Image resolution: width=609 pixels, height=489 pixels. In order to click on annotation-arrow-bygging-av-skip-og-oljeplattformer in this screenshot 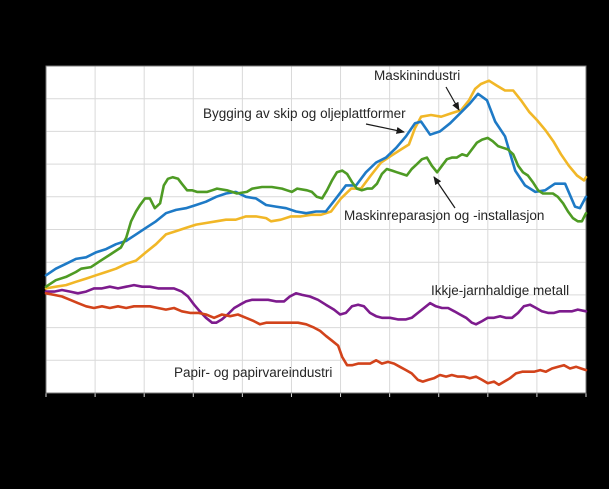, I will do `click(385, 128)`.